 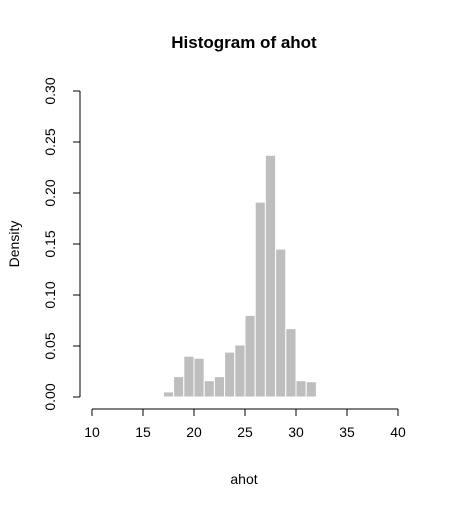 I want to click on x-tick-label: 35, so click(x=347, y=432).